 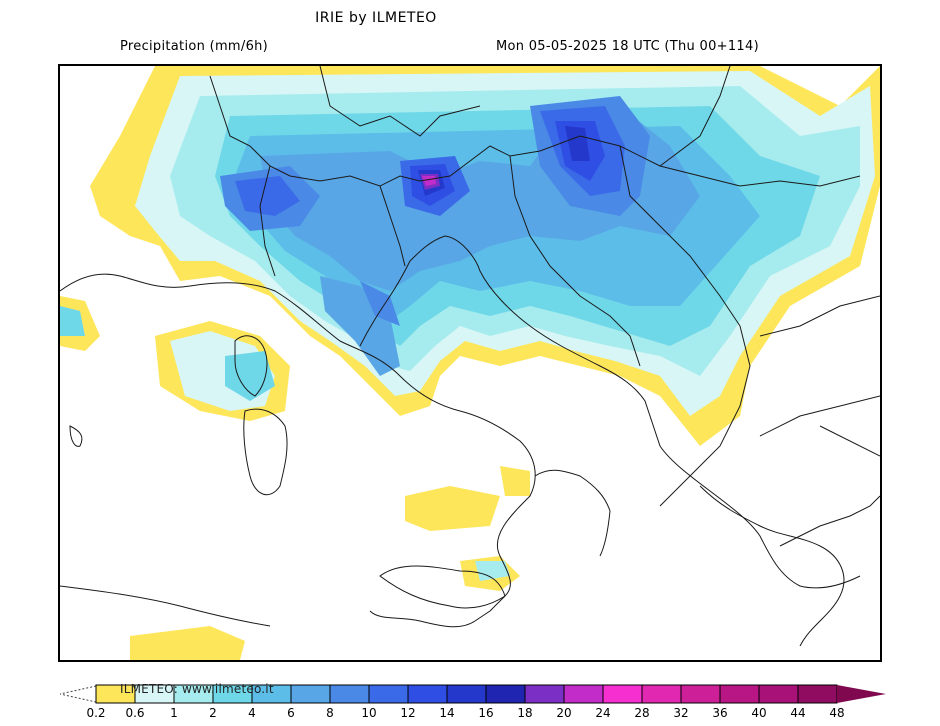 I want to click on colorbar-label: 28, so click(x=642, y=713).